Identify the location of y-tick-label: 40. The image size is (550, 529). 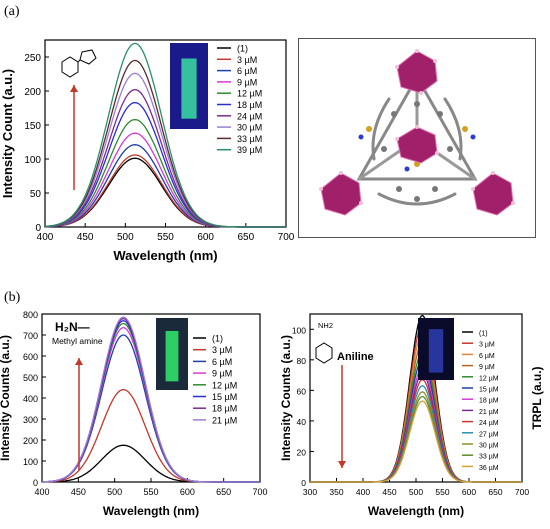
(302, 422).